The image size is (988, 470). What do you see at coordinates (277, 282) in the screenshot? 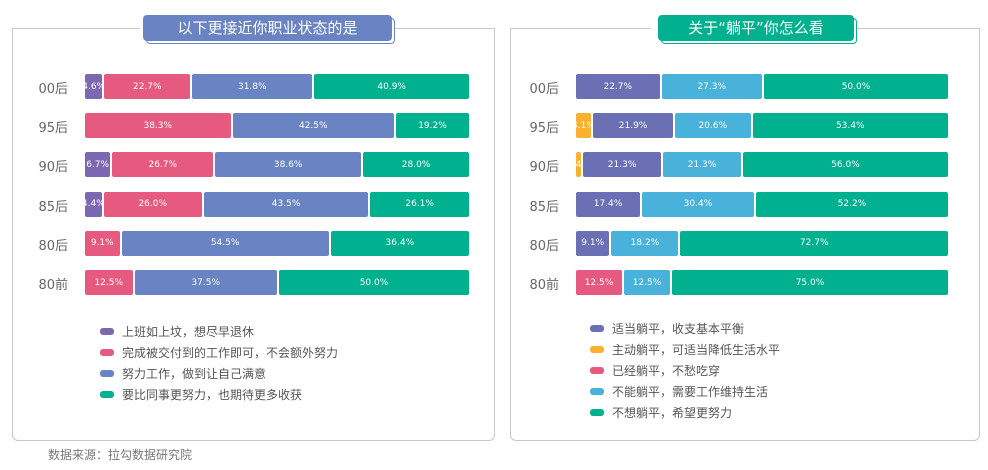
I see `bar-row: 12.5% 37.5% 50.0%` at bounding box center [277, 282].